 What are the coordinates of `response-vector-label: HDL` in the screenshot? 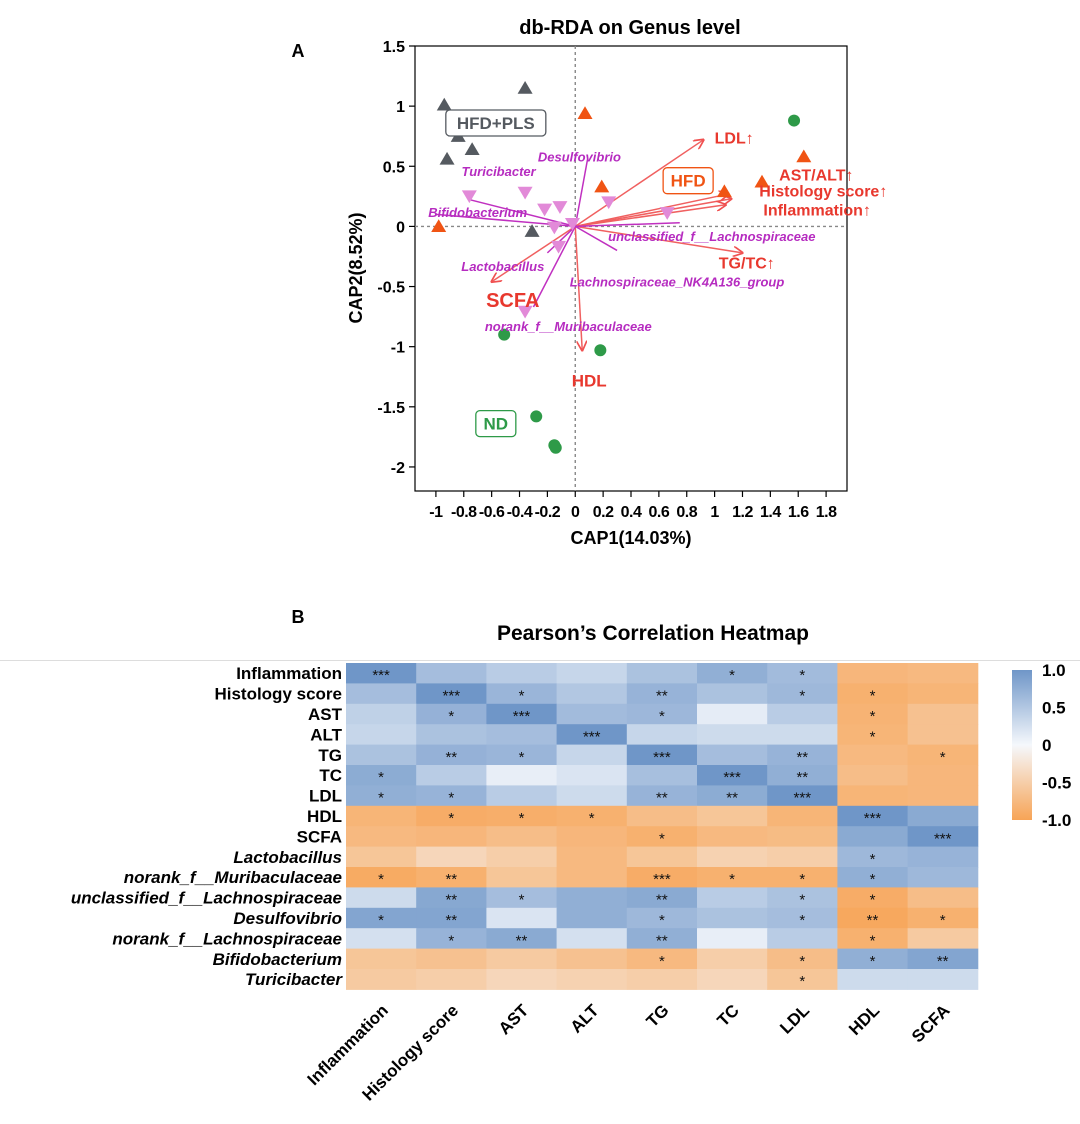 It's located at (589, 380).